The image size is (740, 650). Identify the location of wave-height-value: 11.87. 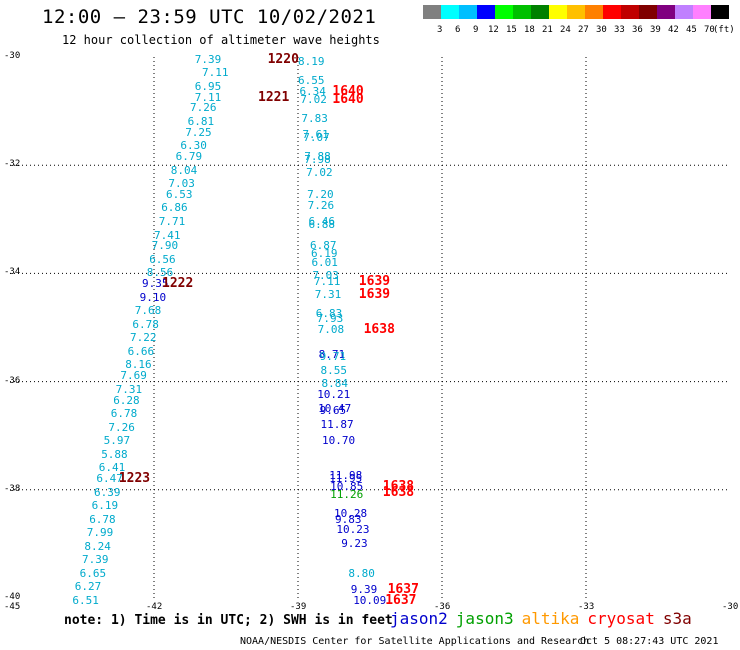
(337, 424).